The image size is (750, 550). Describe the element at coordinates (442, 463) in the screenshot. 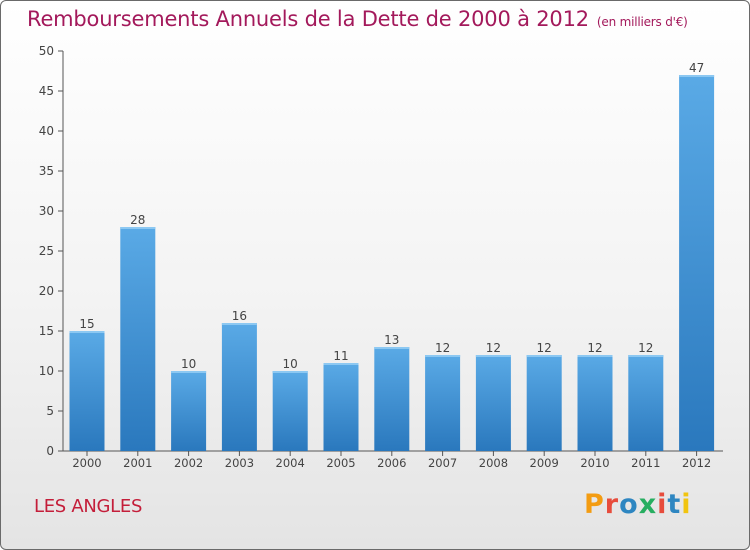

I see `x-tick-label: 2007` at that location.